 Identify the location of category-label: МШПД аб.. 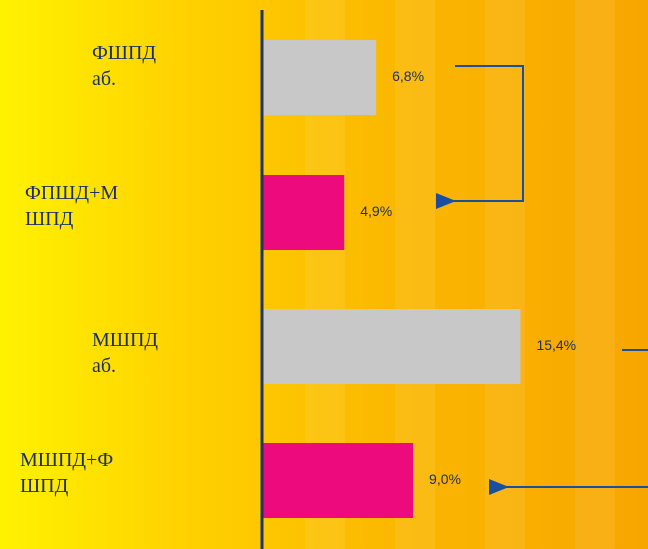
(125, 353).